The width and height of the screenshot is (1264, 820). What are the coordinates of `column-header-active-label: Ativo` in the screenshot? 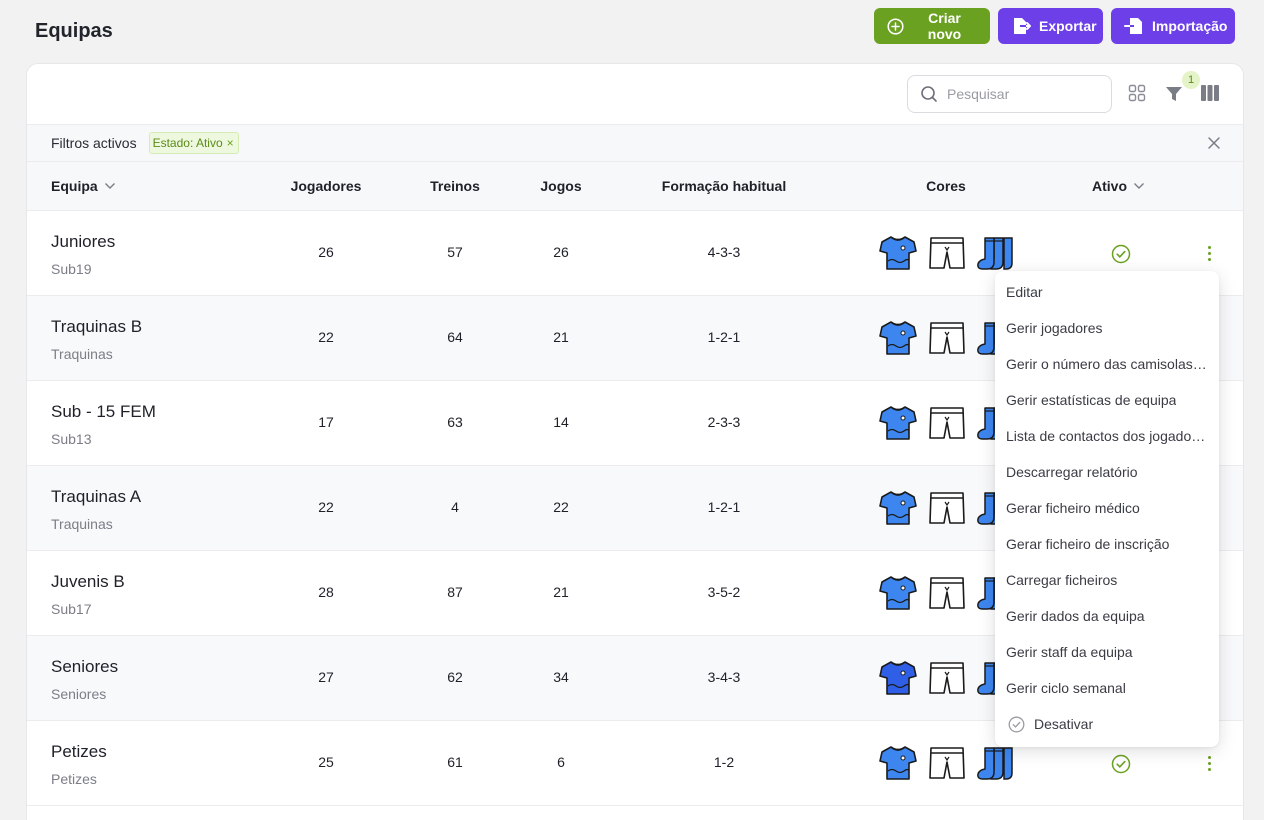 It's located at (1109, 186).